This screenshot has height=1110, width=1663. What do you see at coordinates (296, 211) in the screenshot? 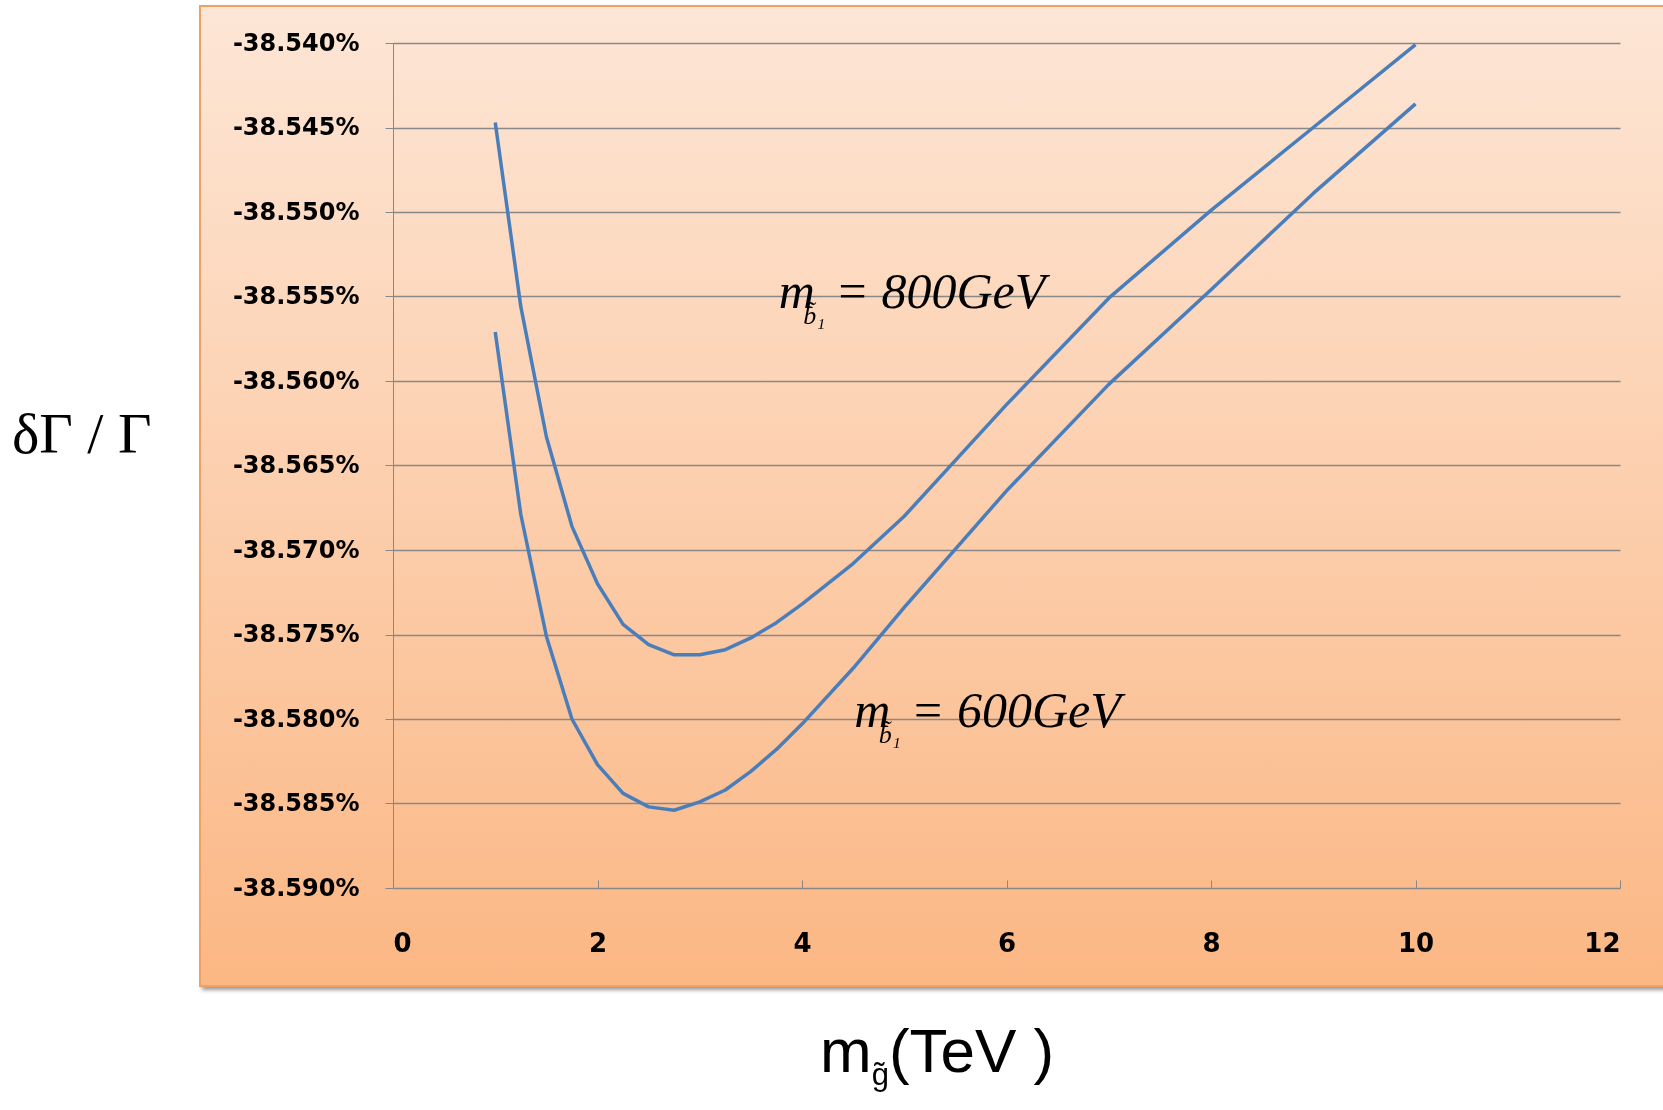
I see `y-tick-label: -38.550%` at bounding box center [296, 211].